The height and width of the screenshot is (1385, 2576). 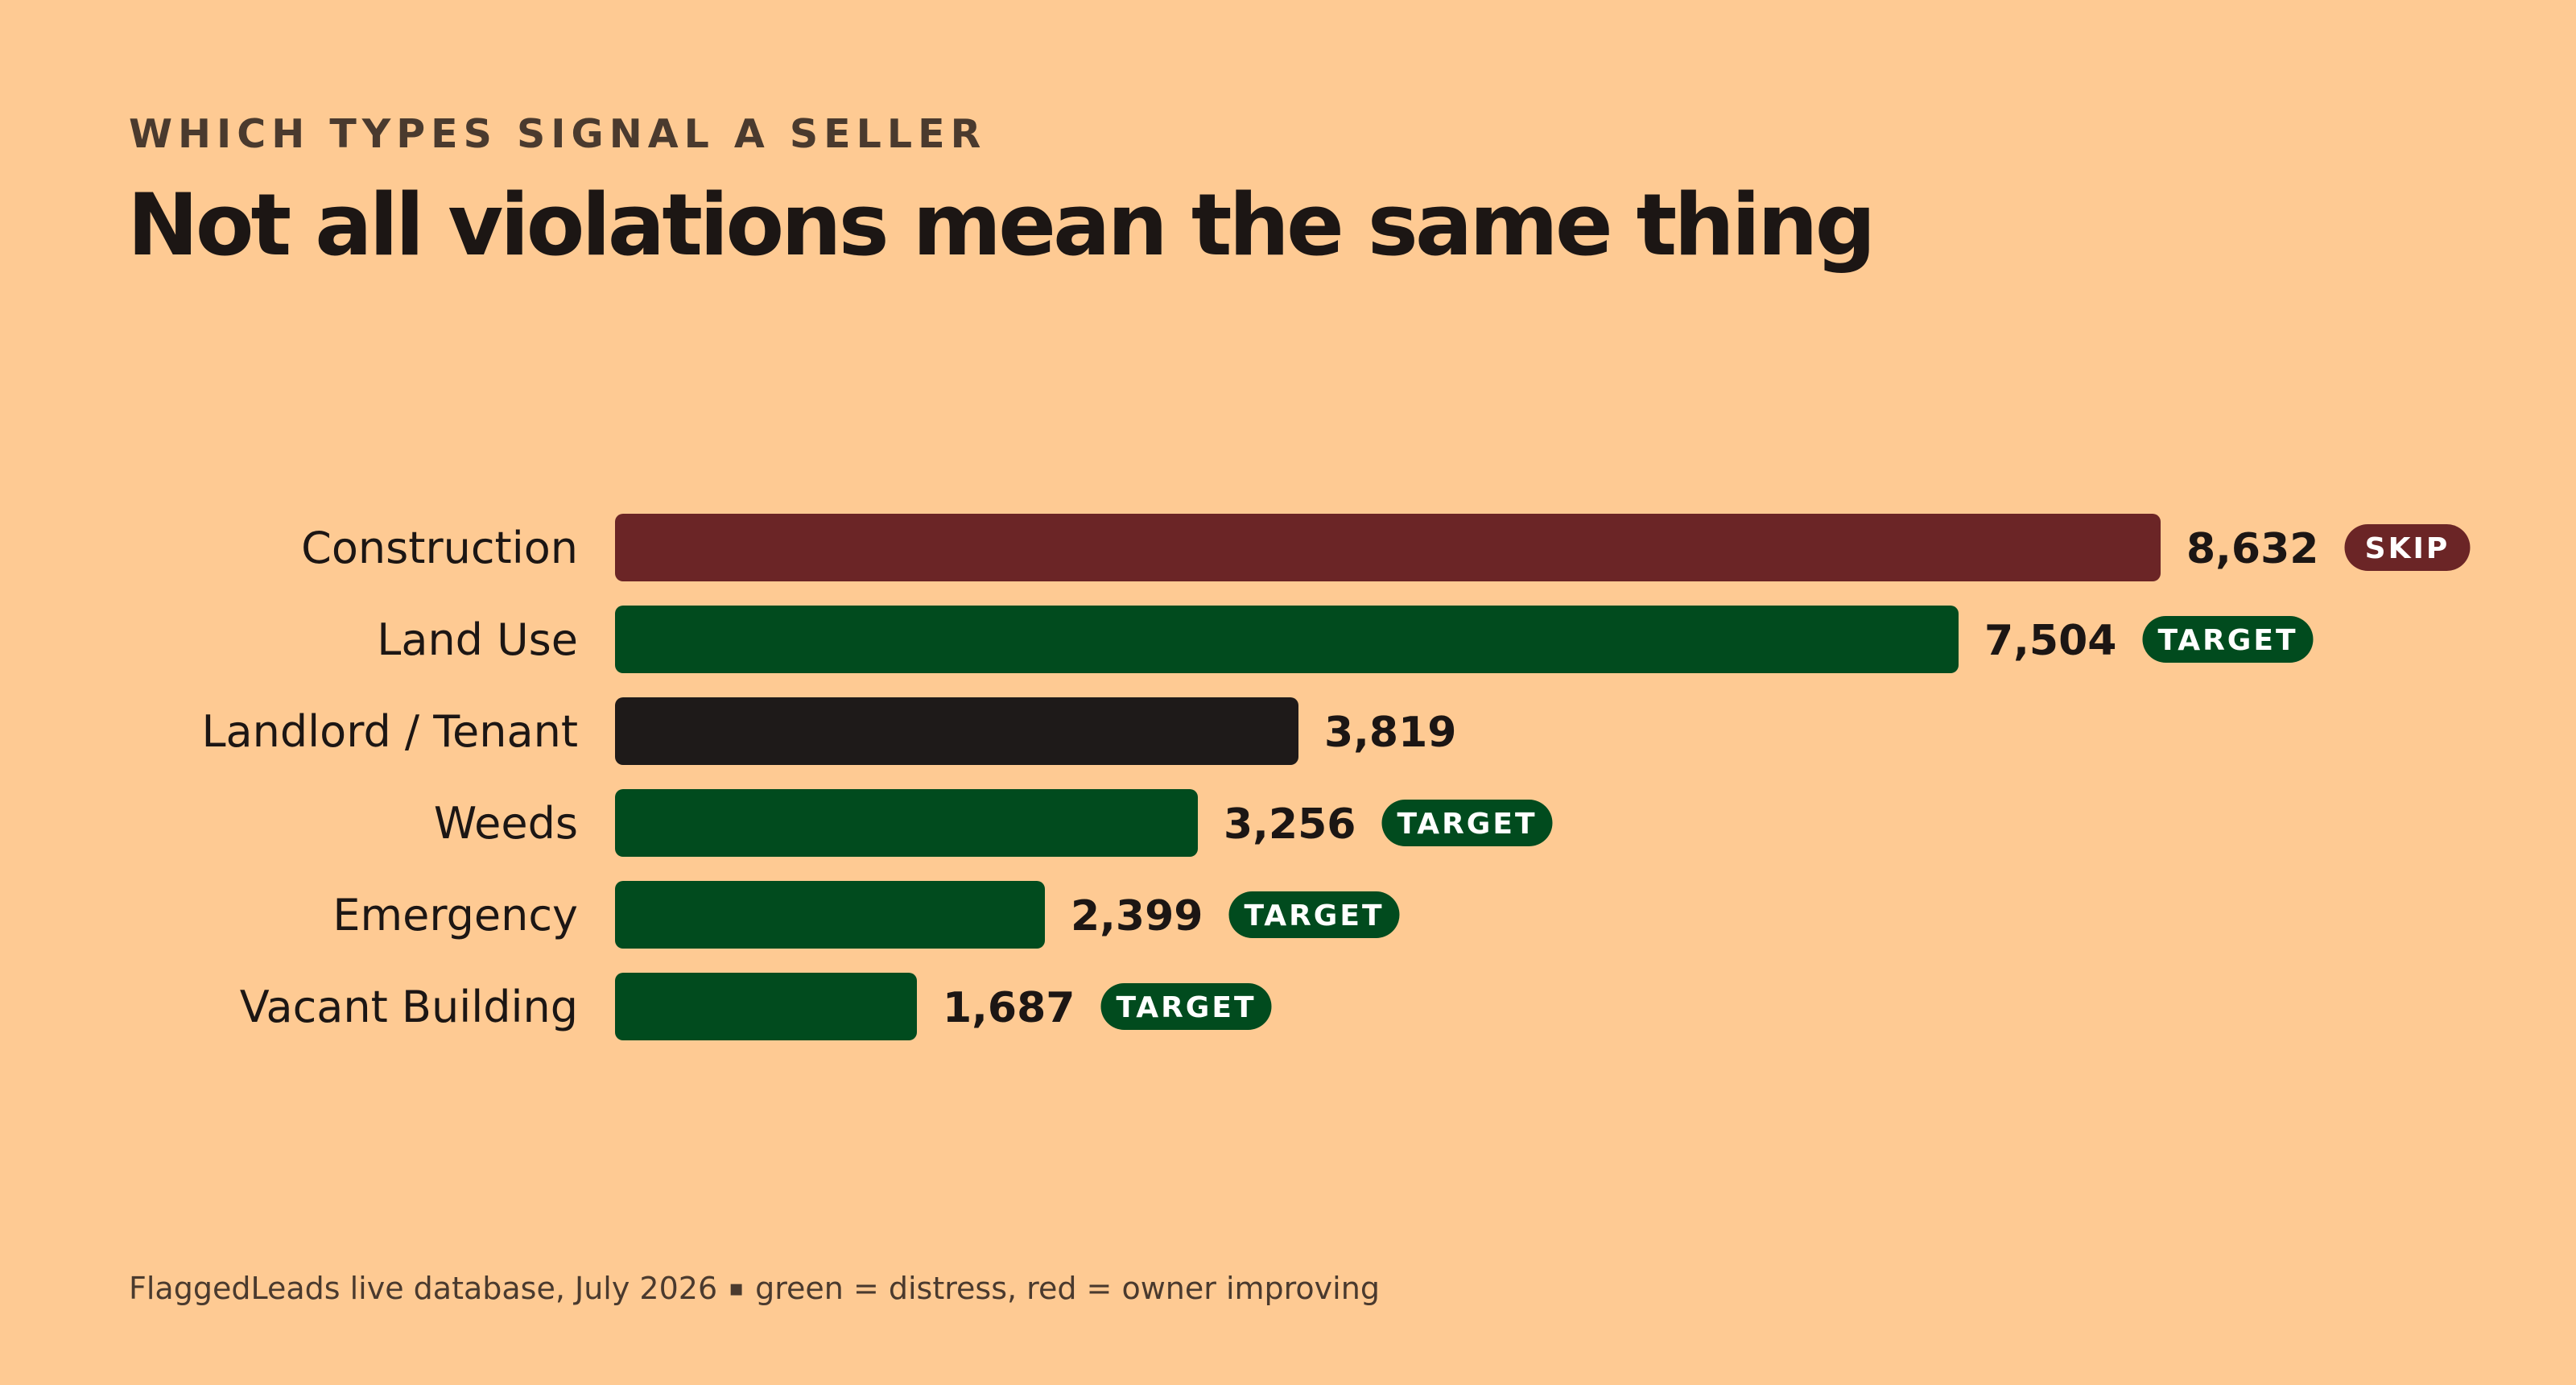 What do you see at coordinates (477, 640) in the screenshot?
I see `category-label-land-use: Land Use` at bounding box center [477, 640].